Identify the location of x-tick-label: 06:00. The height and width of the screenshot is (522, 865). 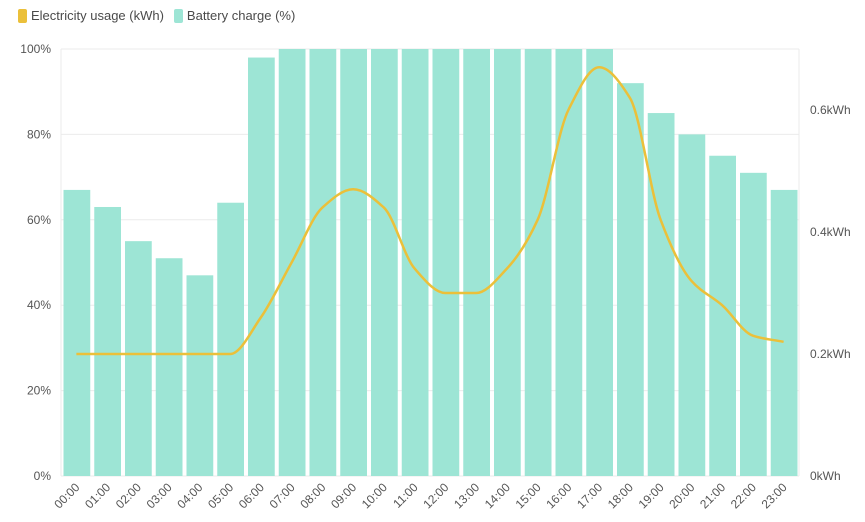
(251, 495).